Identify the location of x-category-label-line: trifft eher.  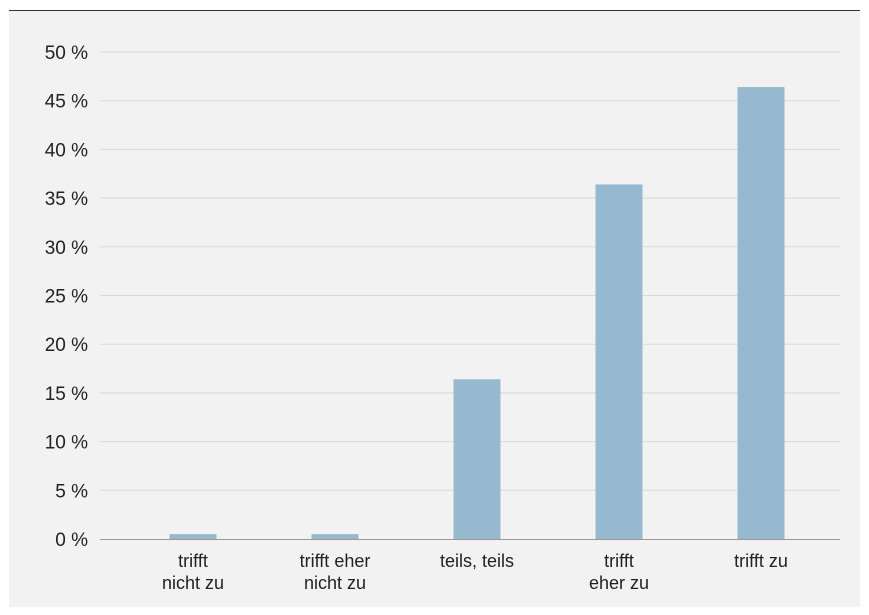
(335, 561).